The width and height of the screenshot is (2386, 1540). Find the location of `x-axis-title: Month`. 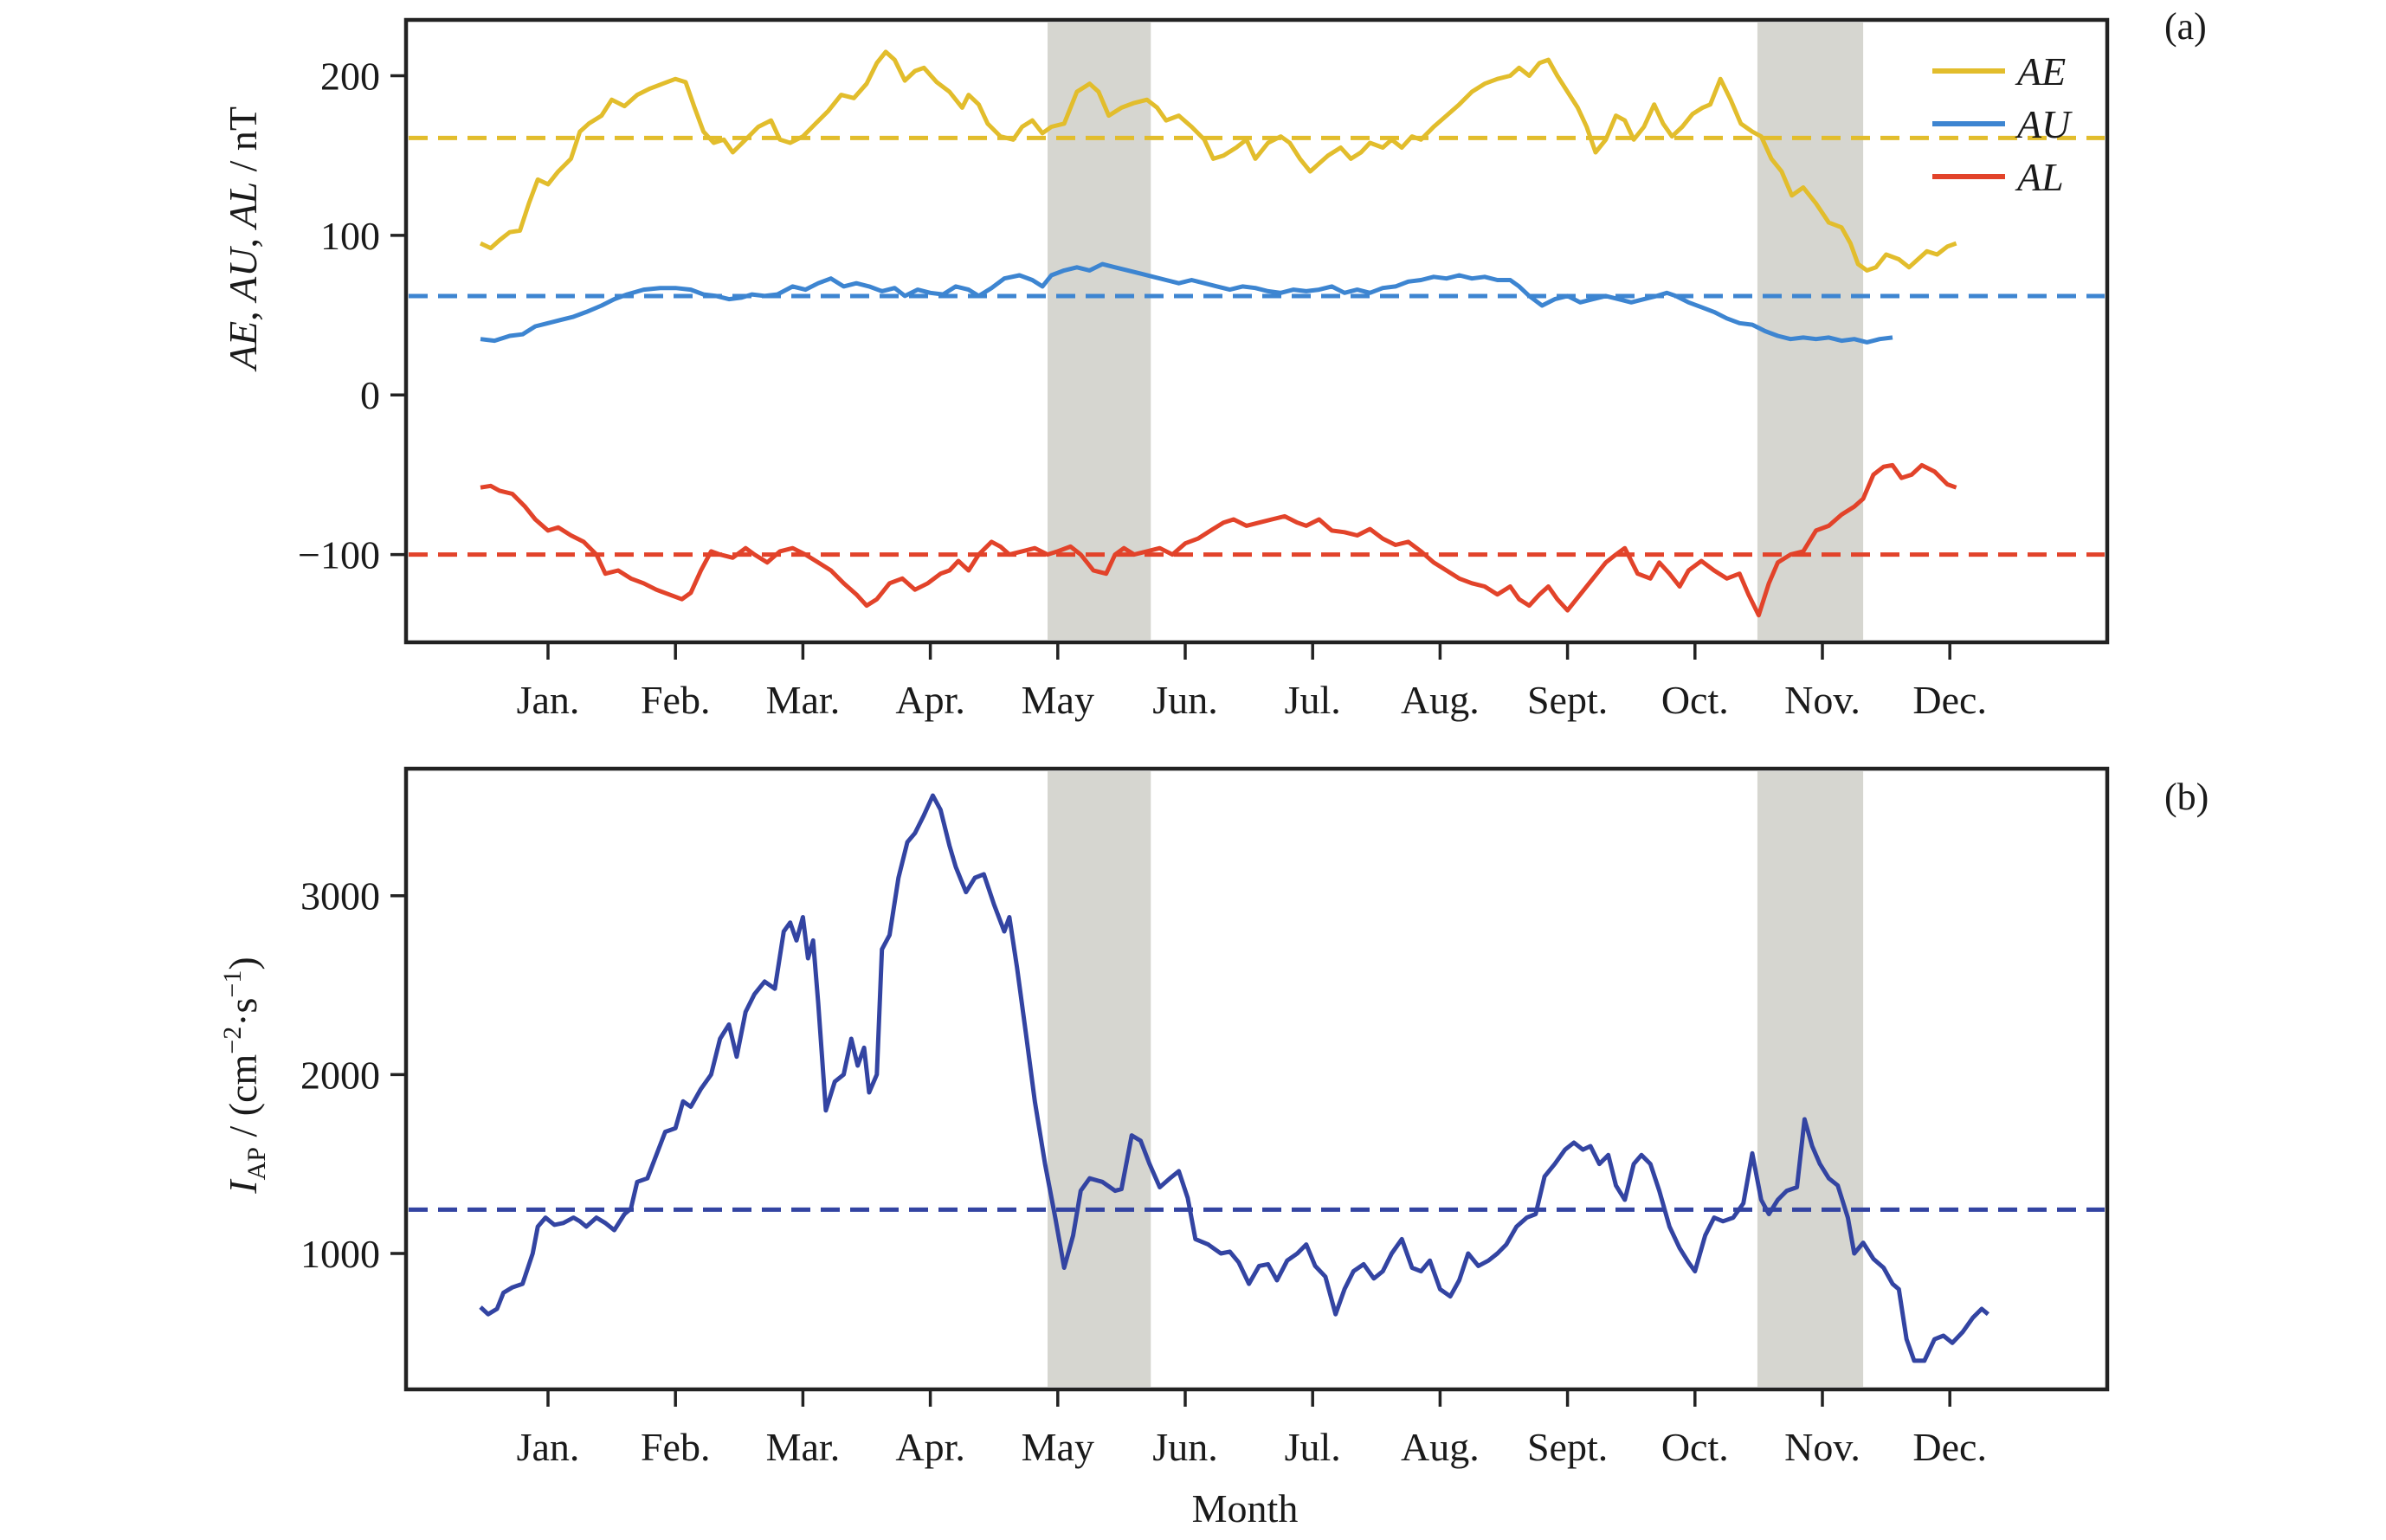

x-axis-title: Month is located at coordinates (1245, 1508).